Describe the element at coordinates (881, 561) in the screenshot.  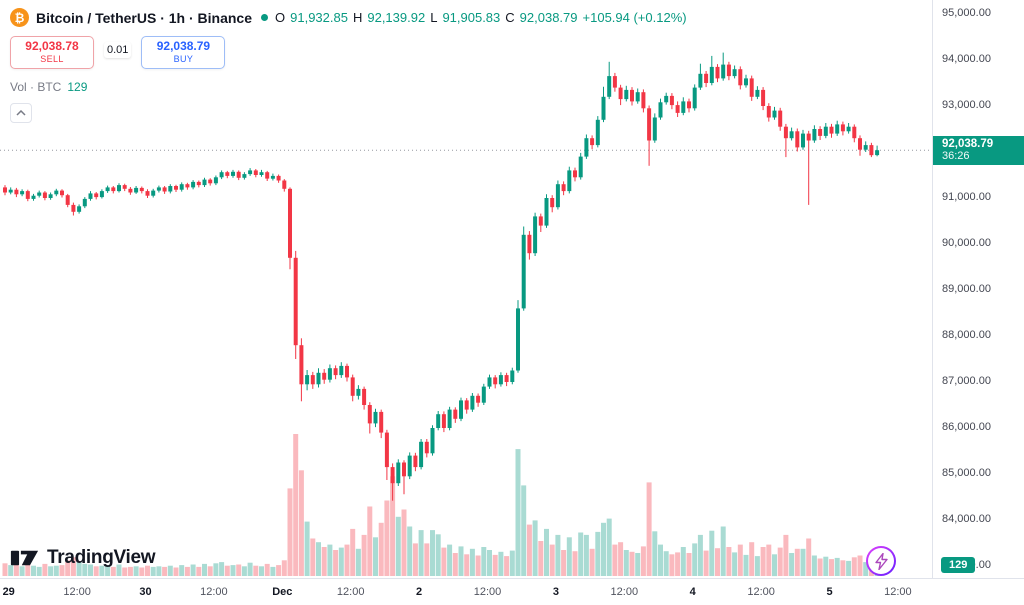
I see `quick-trade-button` at that location.